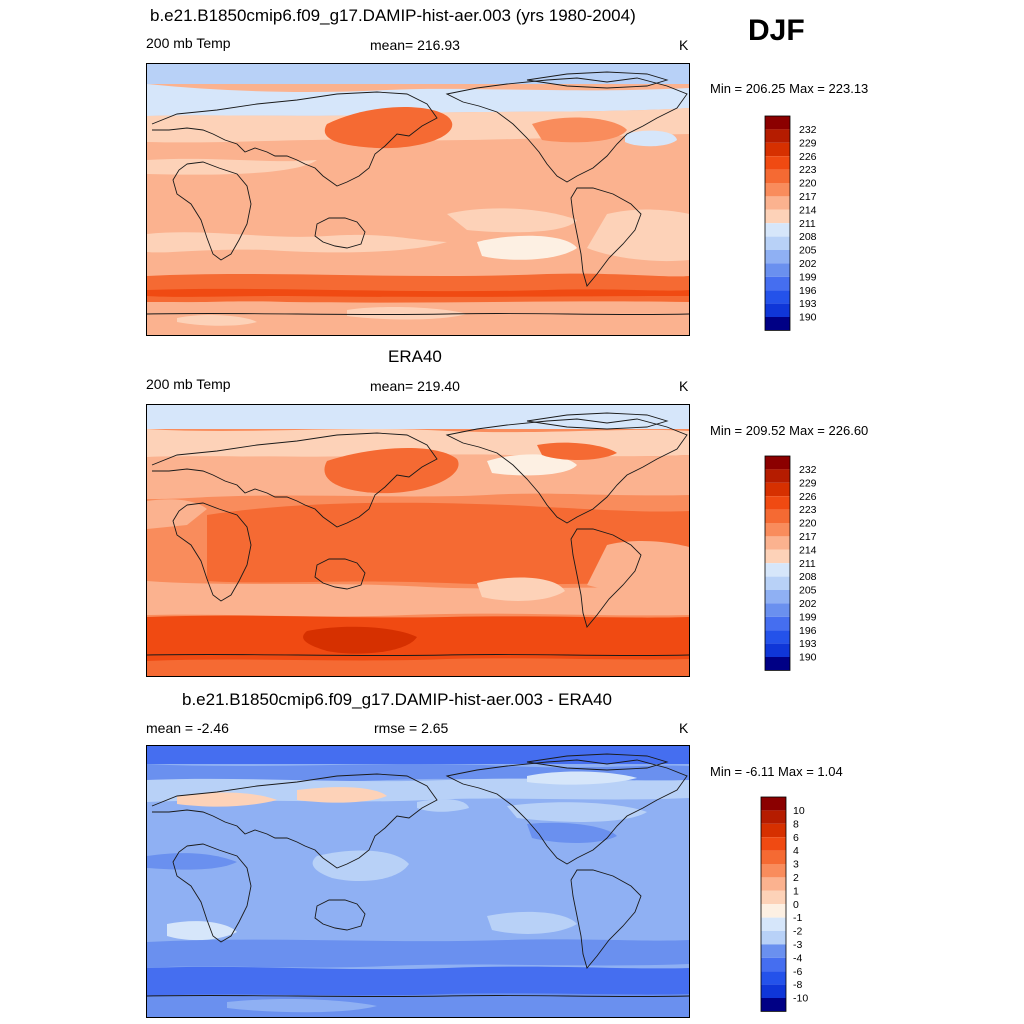  What do you see at coordinates (808, 591) in the screenshot?
I see `panel2-cb-tick: 205` at bounding box center [808, 591].